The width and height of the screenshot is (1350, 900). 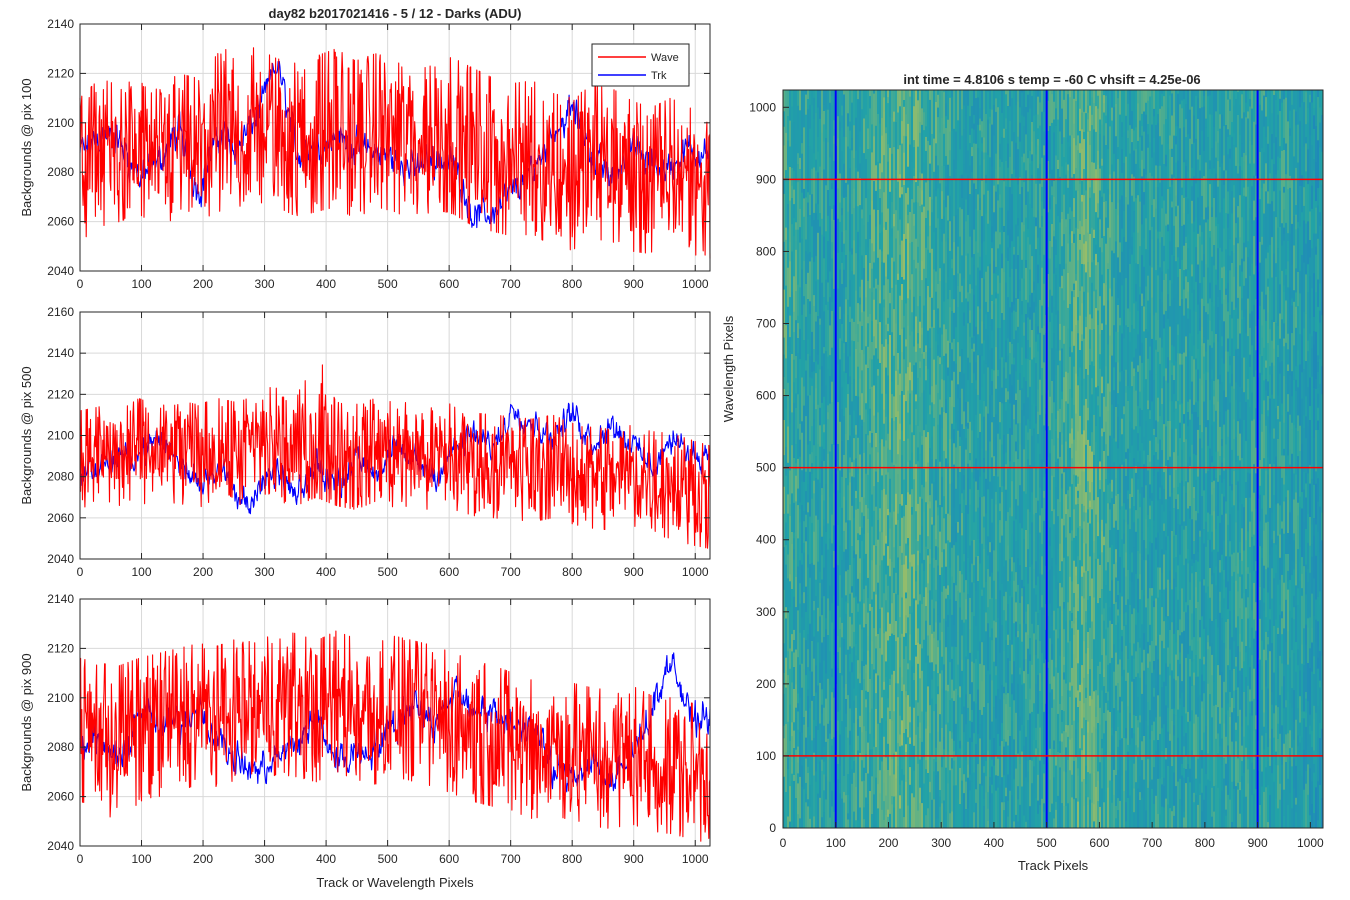 I want to click on x-tick-label: 0, so click(x=80, y=572).